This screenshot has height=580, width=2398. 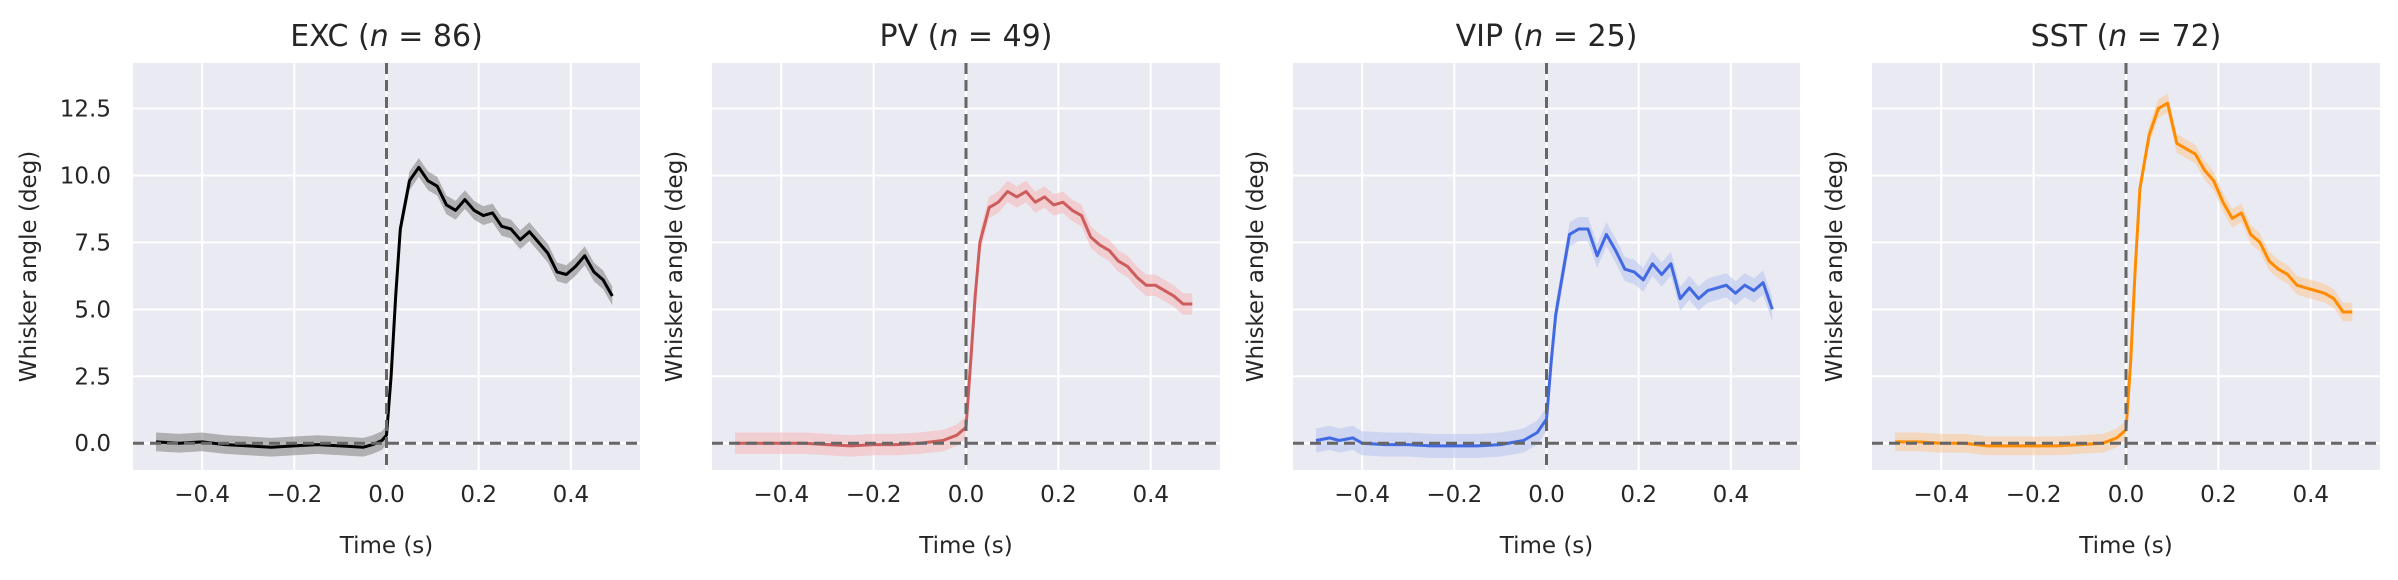 What do you see at coordinates (386, 36) in the screenshot?
I see `panel-title: EXC (n = 86)` at bounding box center [386, 36].